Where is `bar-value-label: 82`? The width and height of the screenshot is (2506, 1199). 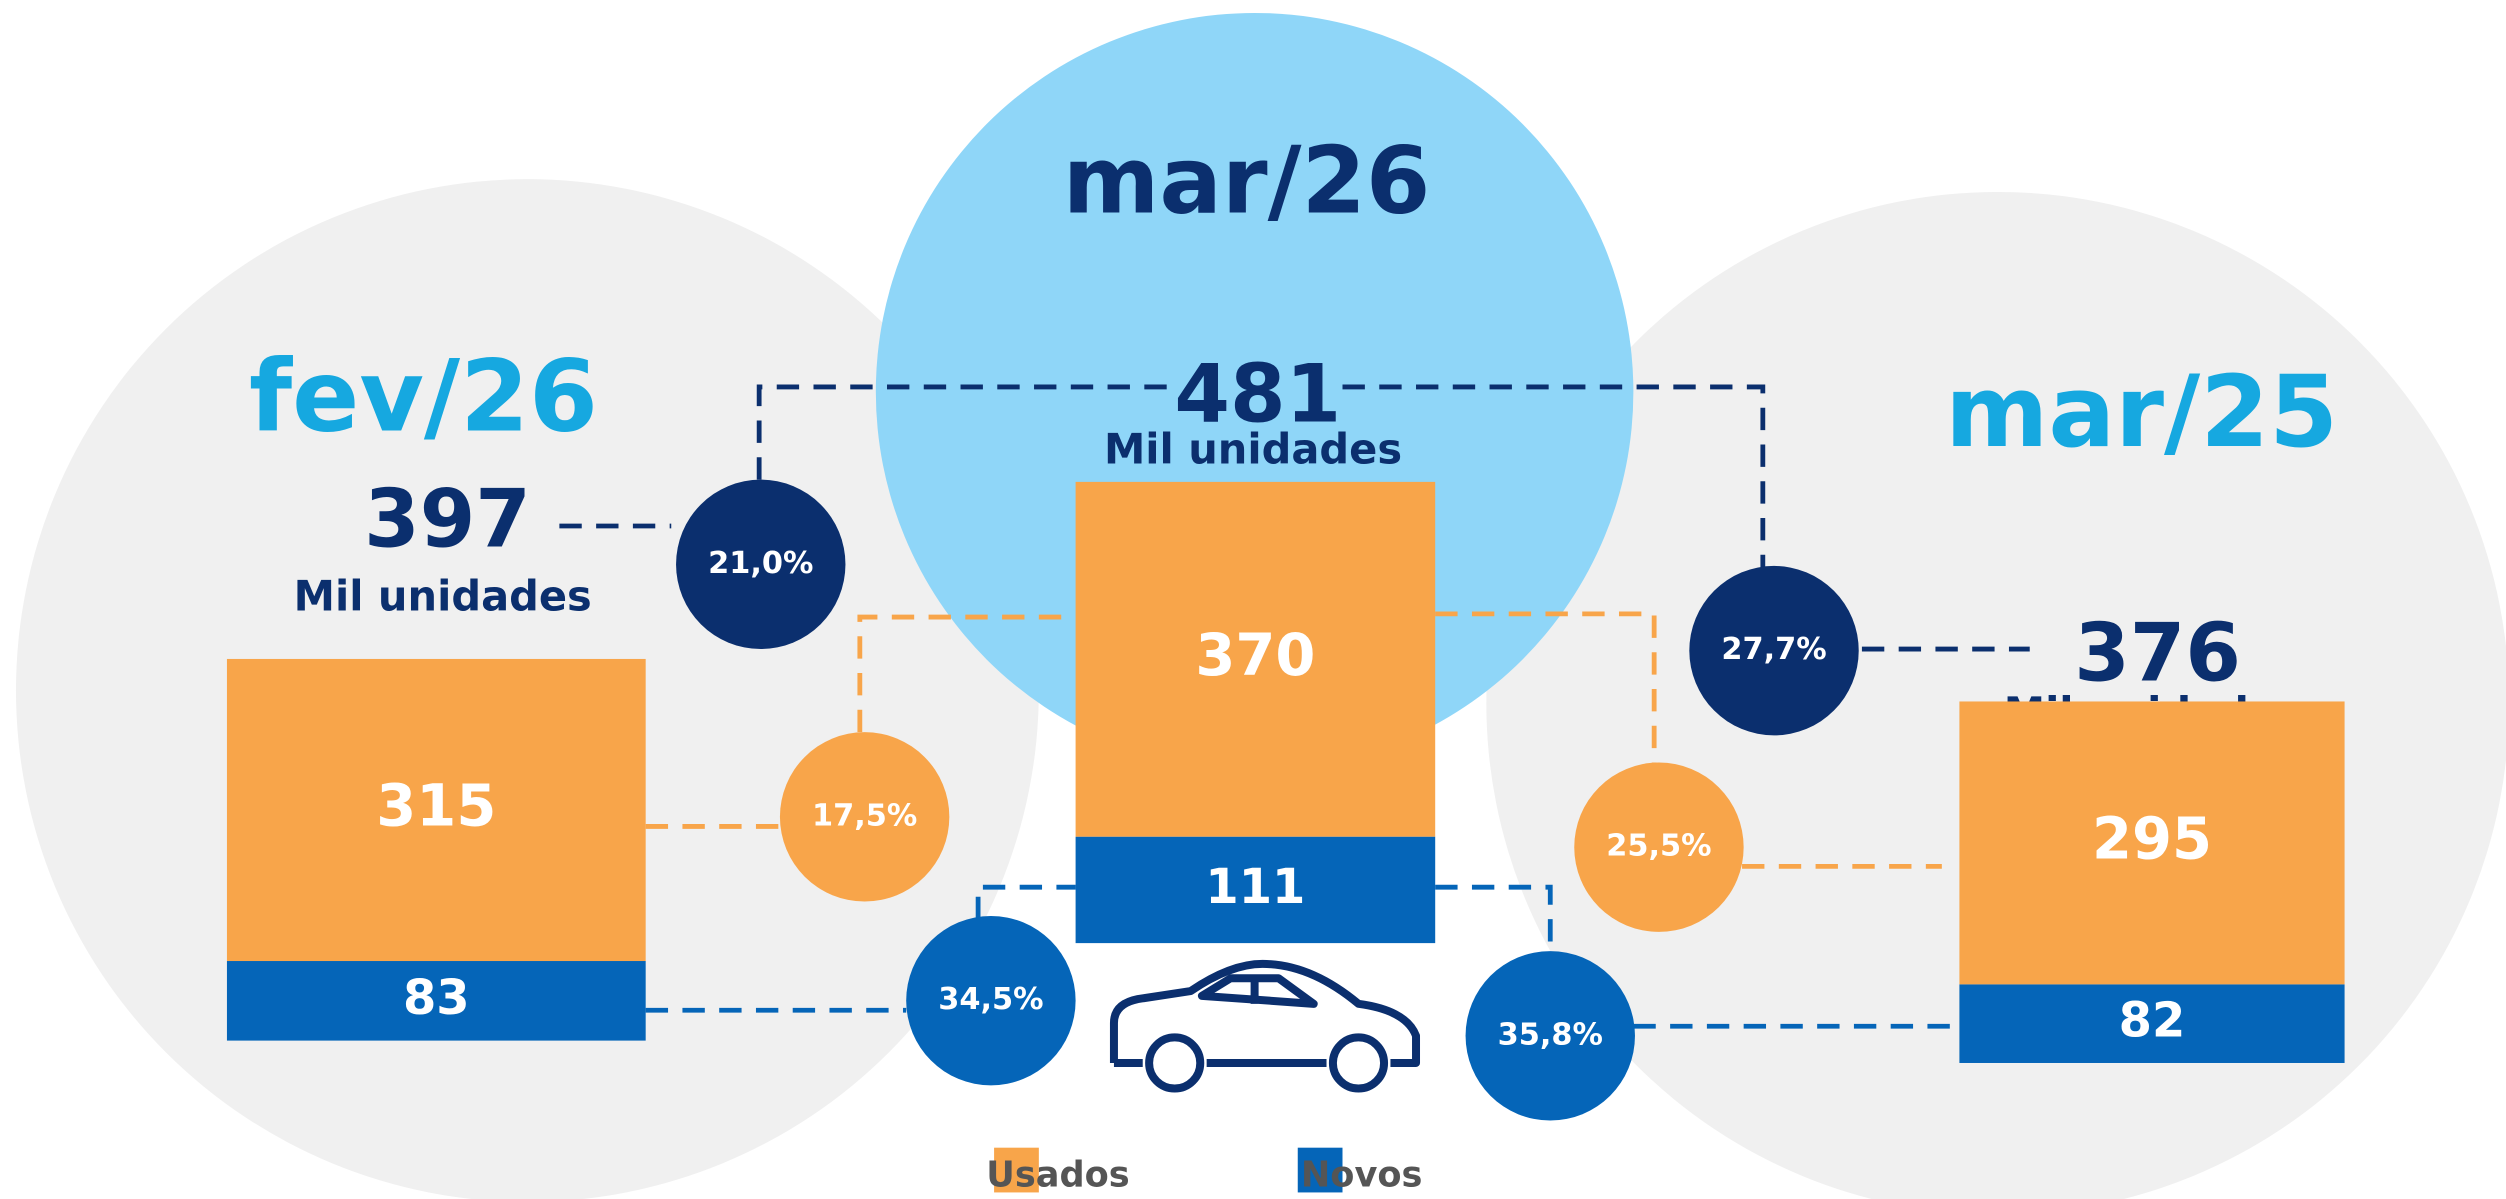 bar-value-label: 82 is located at coordinates (2152, 1021).